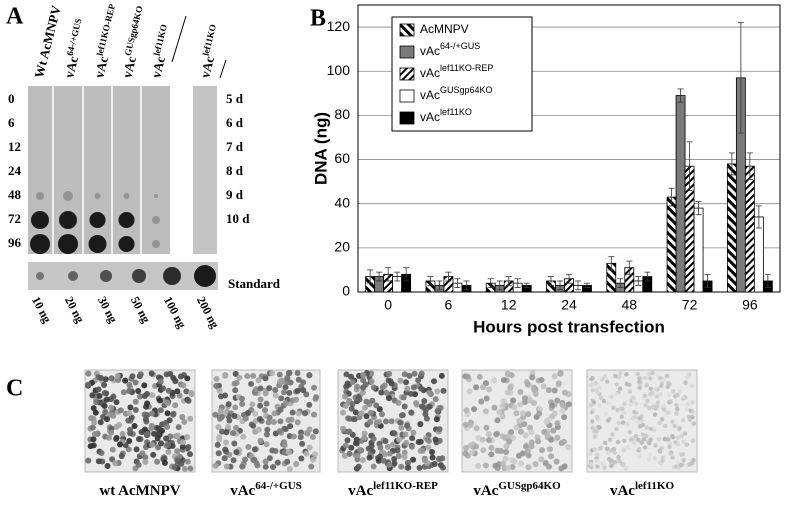  Describe the element at coordinates (698, 250) in the screenshot. I see `bar` at that location.